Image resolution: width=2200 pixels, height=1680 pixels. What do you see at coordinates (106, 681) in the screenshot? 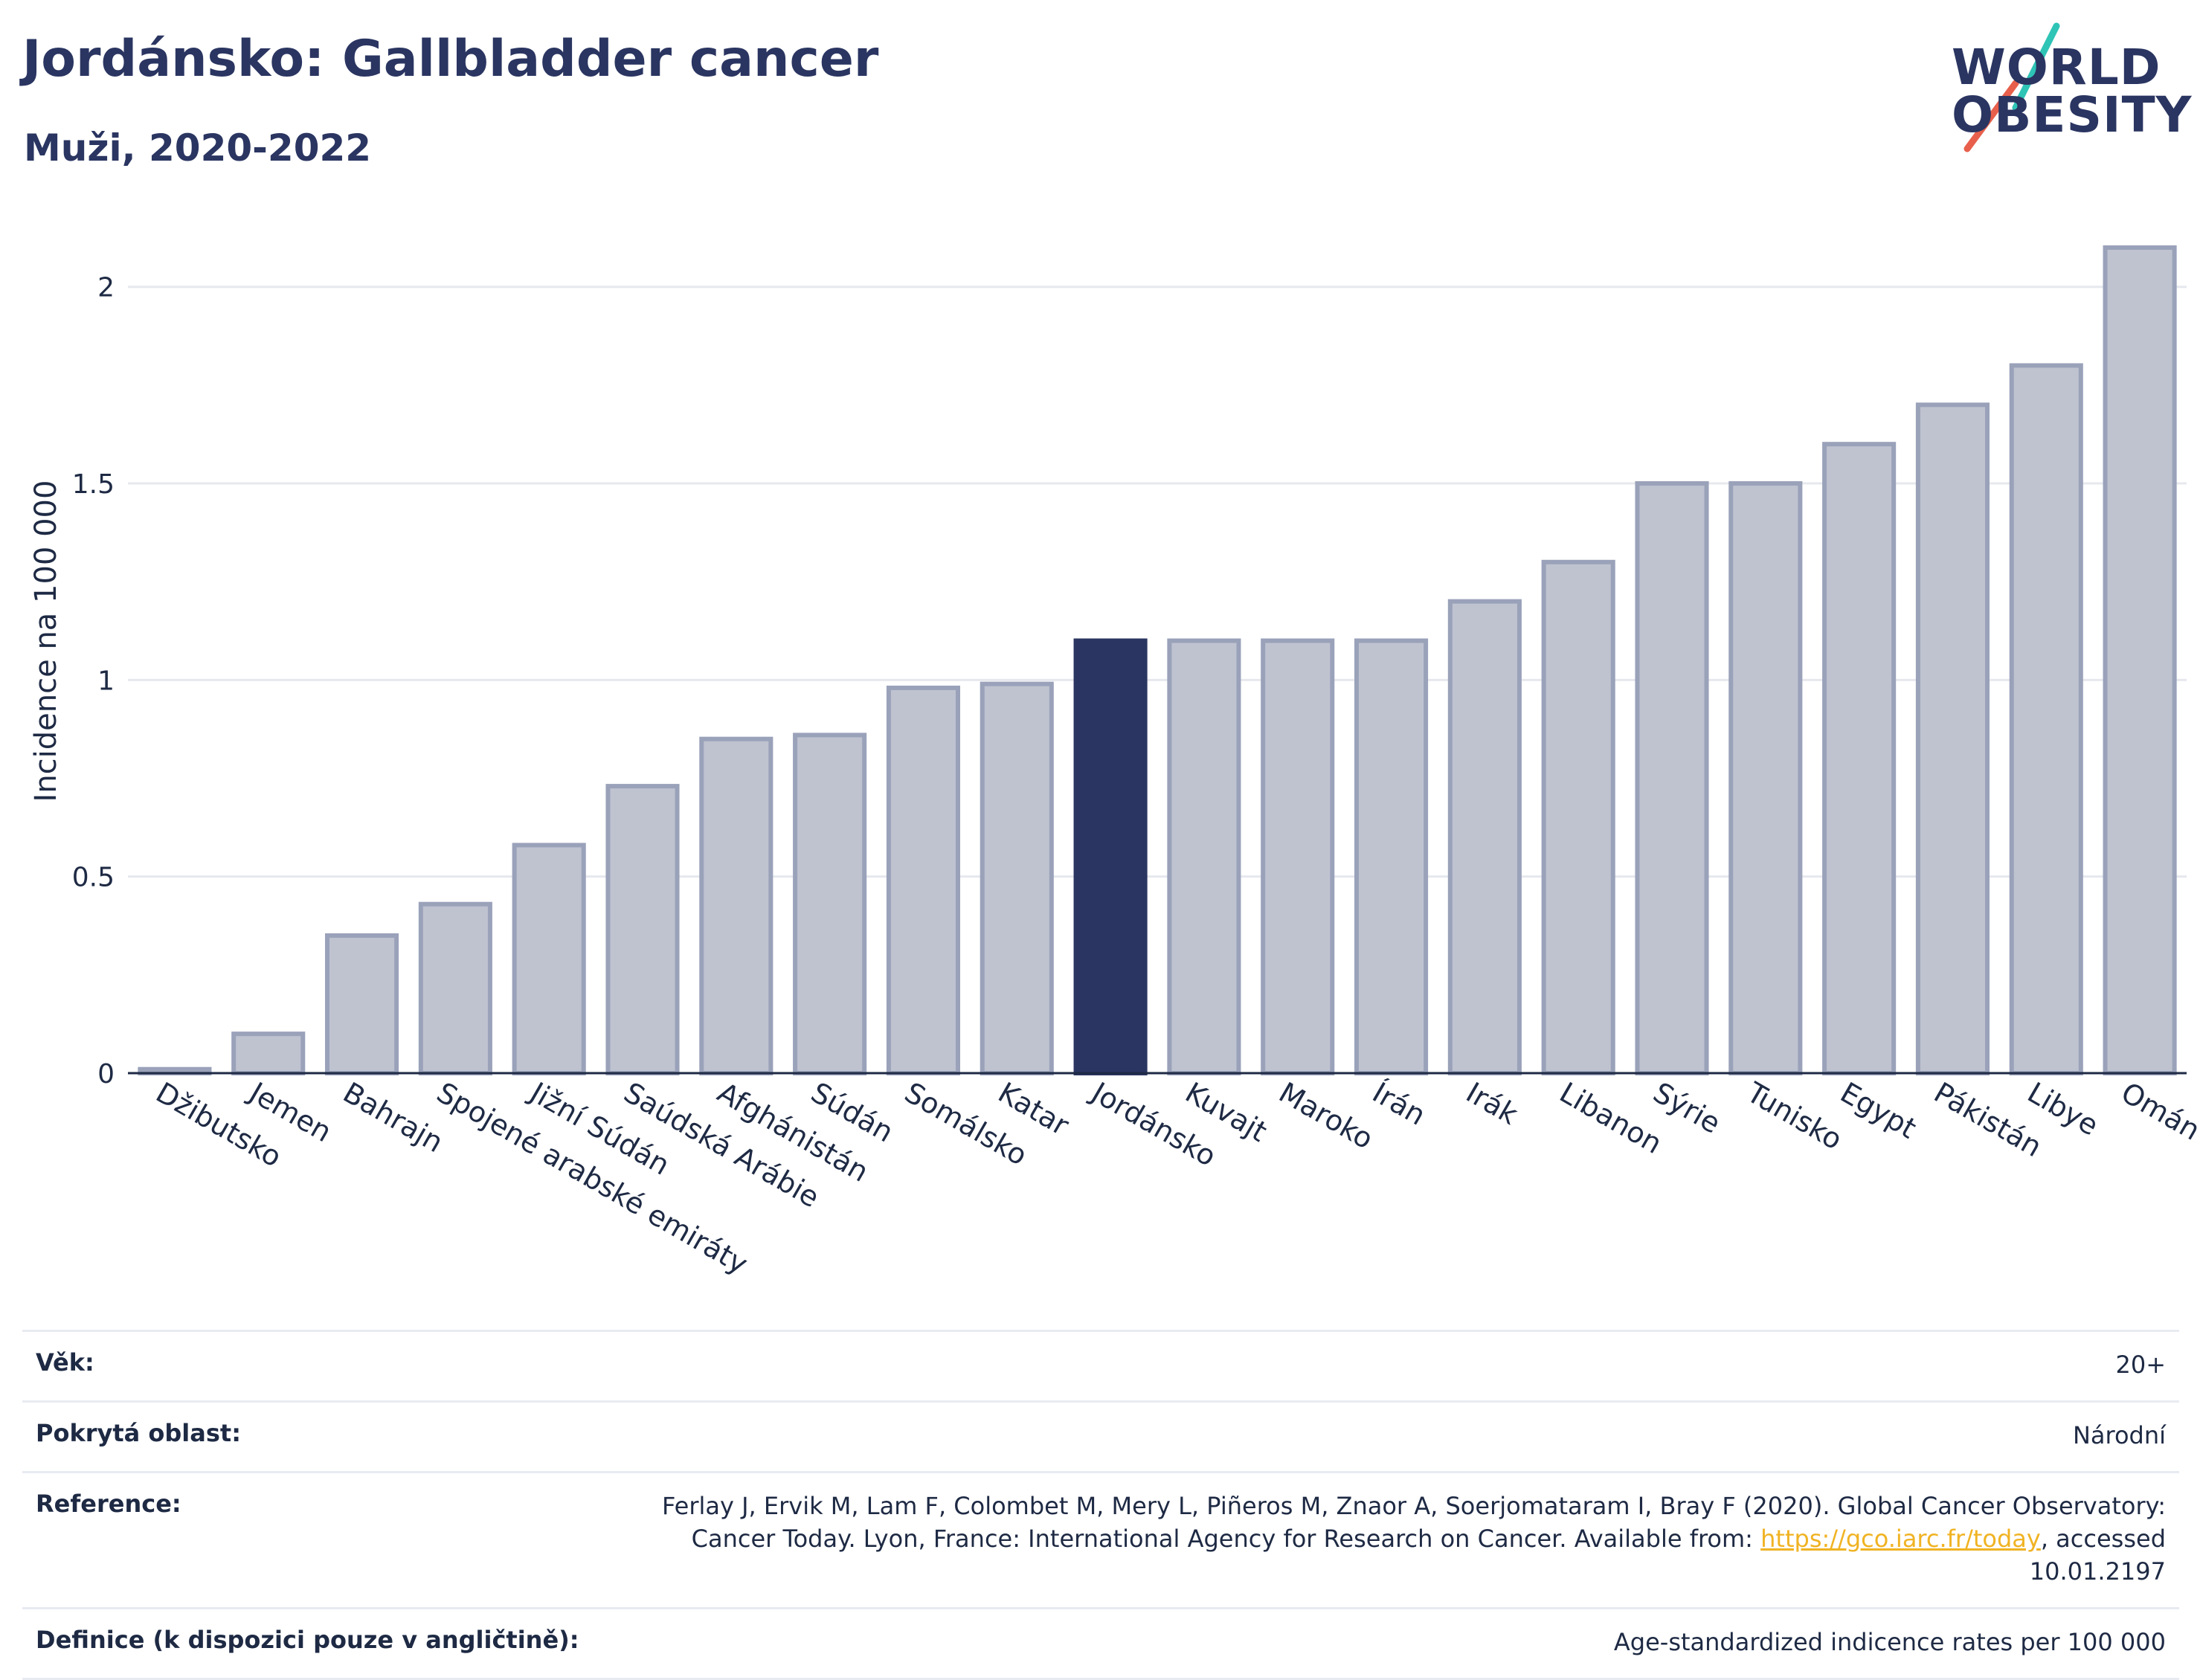
I see `y-tick-label: 1` at bounding box center [106, 681].